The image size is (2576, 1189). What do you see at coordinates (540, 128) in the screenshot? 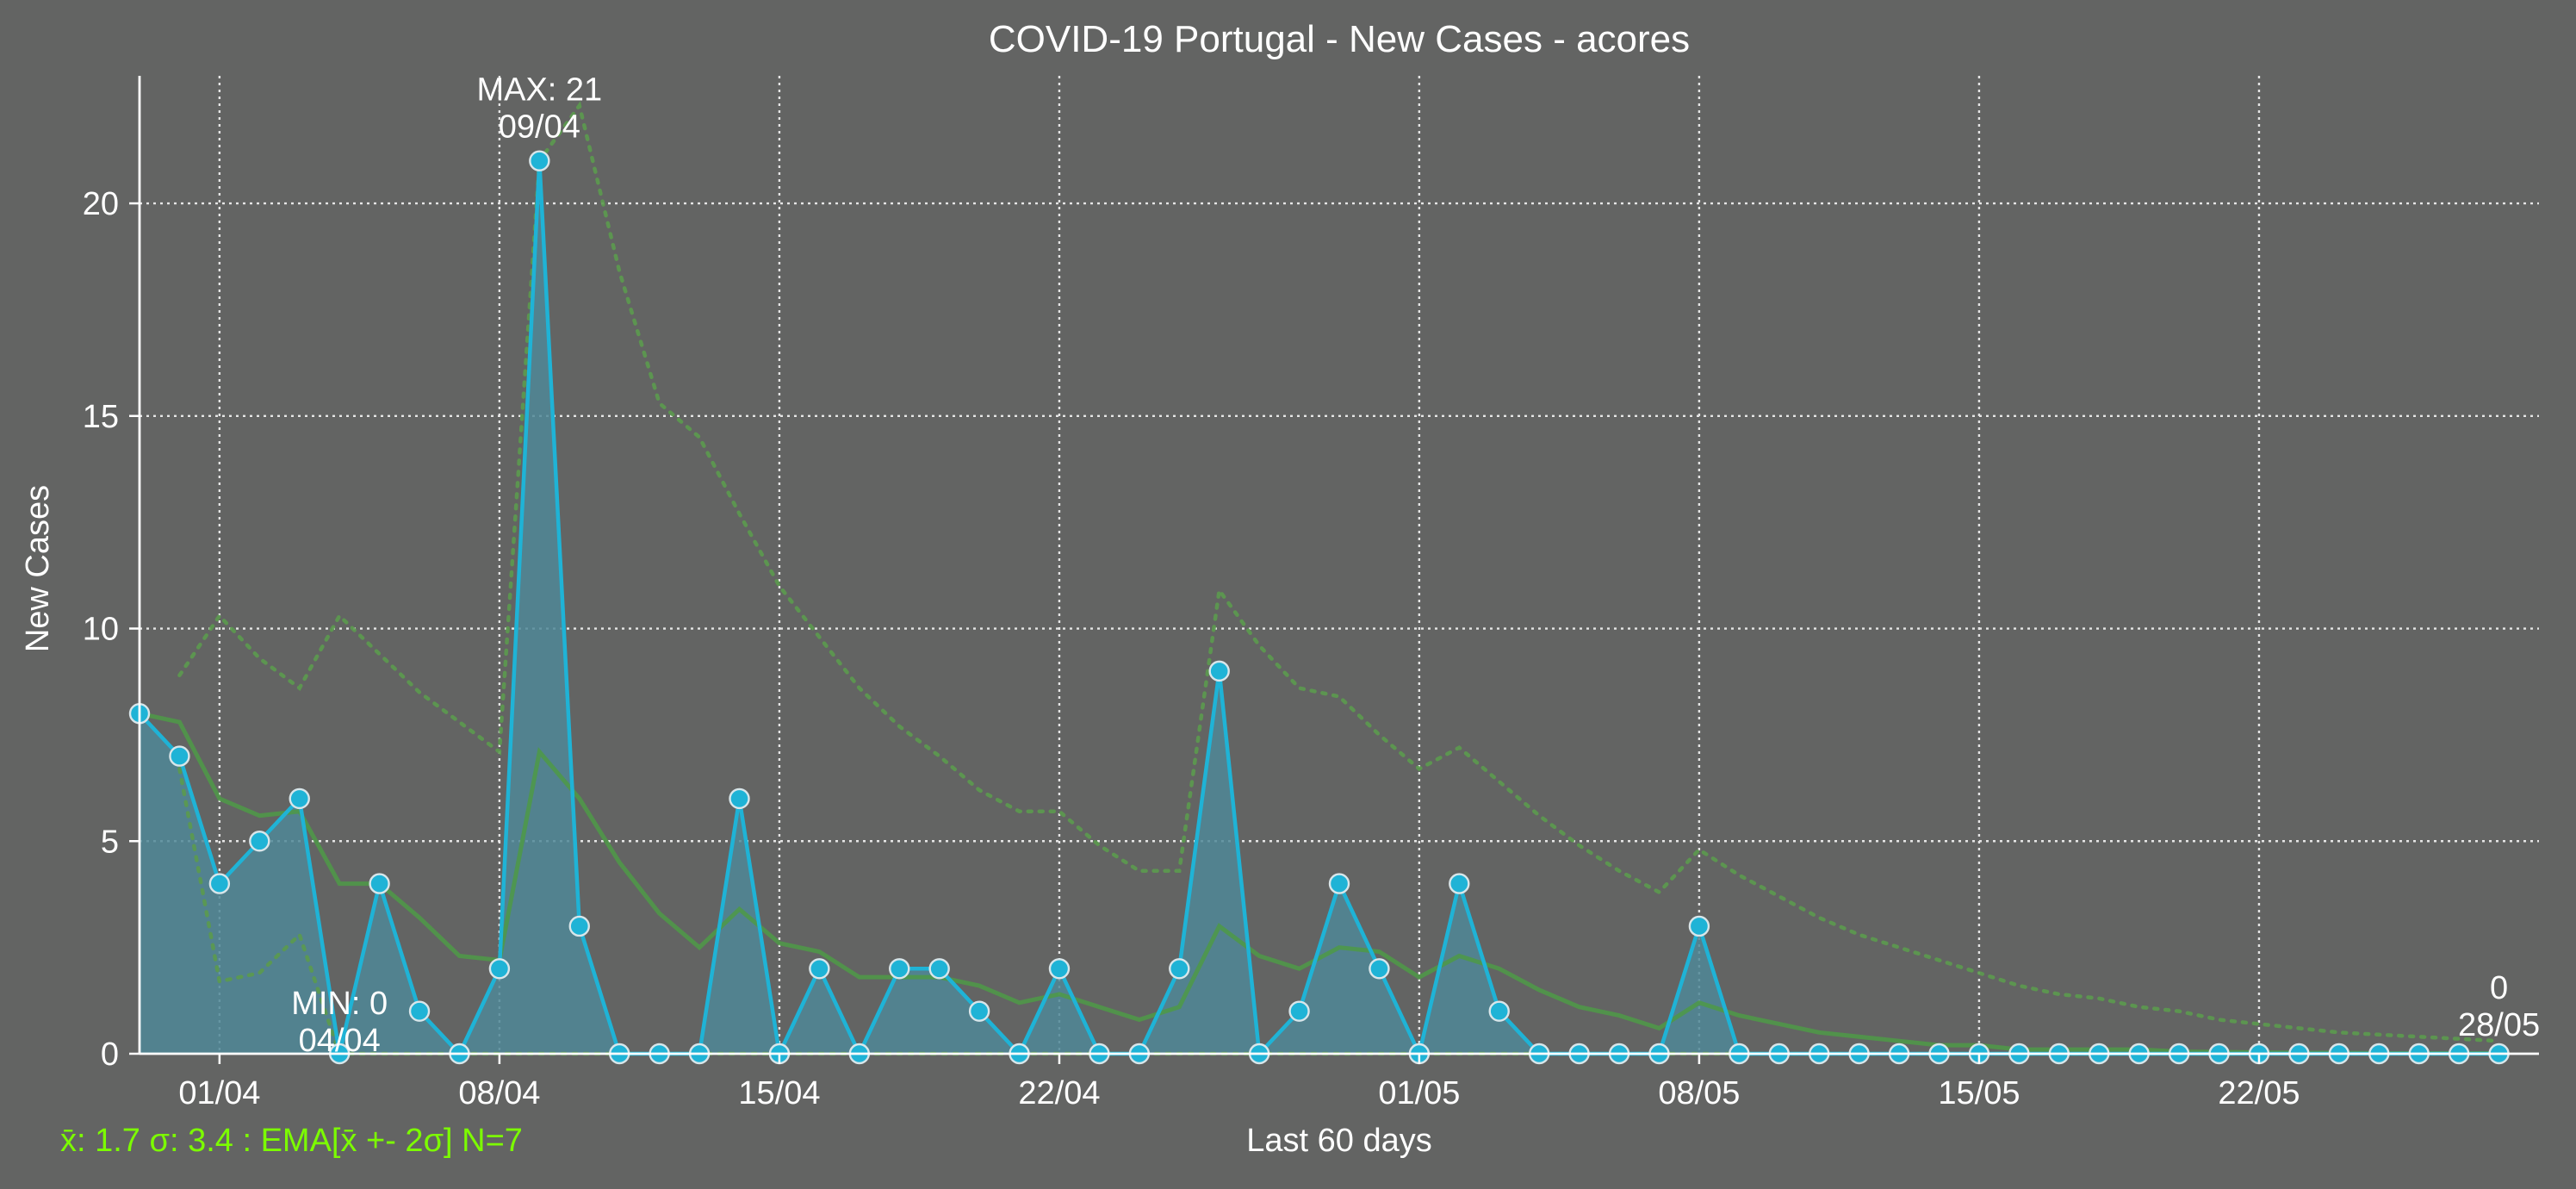
I see `max-annotation-date: 09/04` at bounding box center [540, 128].